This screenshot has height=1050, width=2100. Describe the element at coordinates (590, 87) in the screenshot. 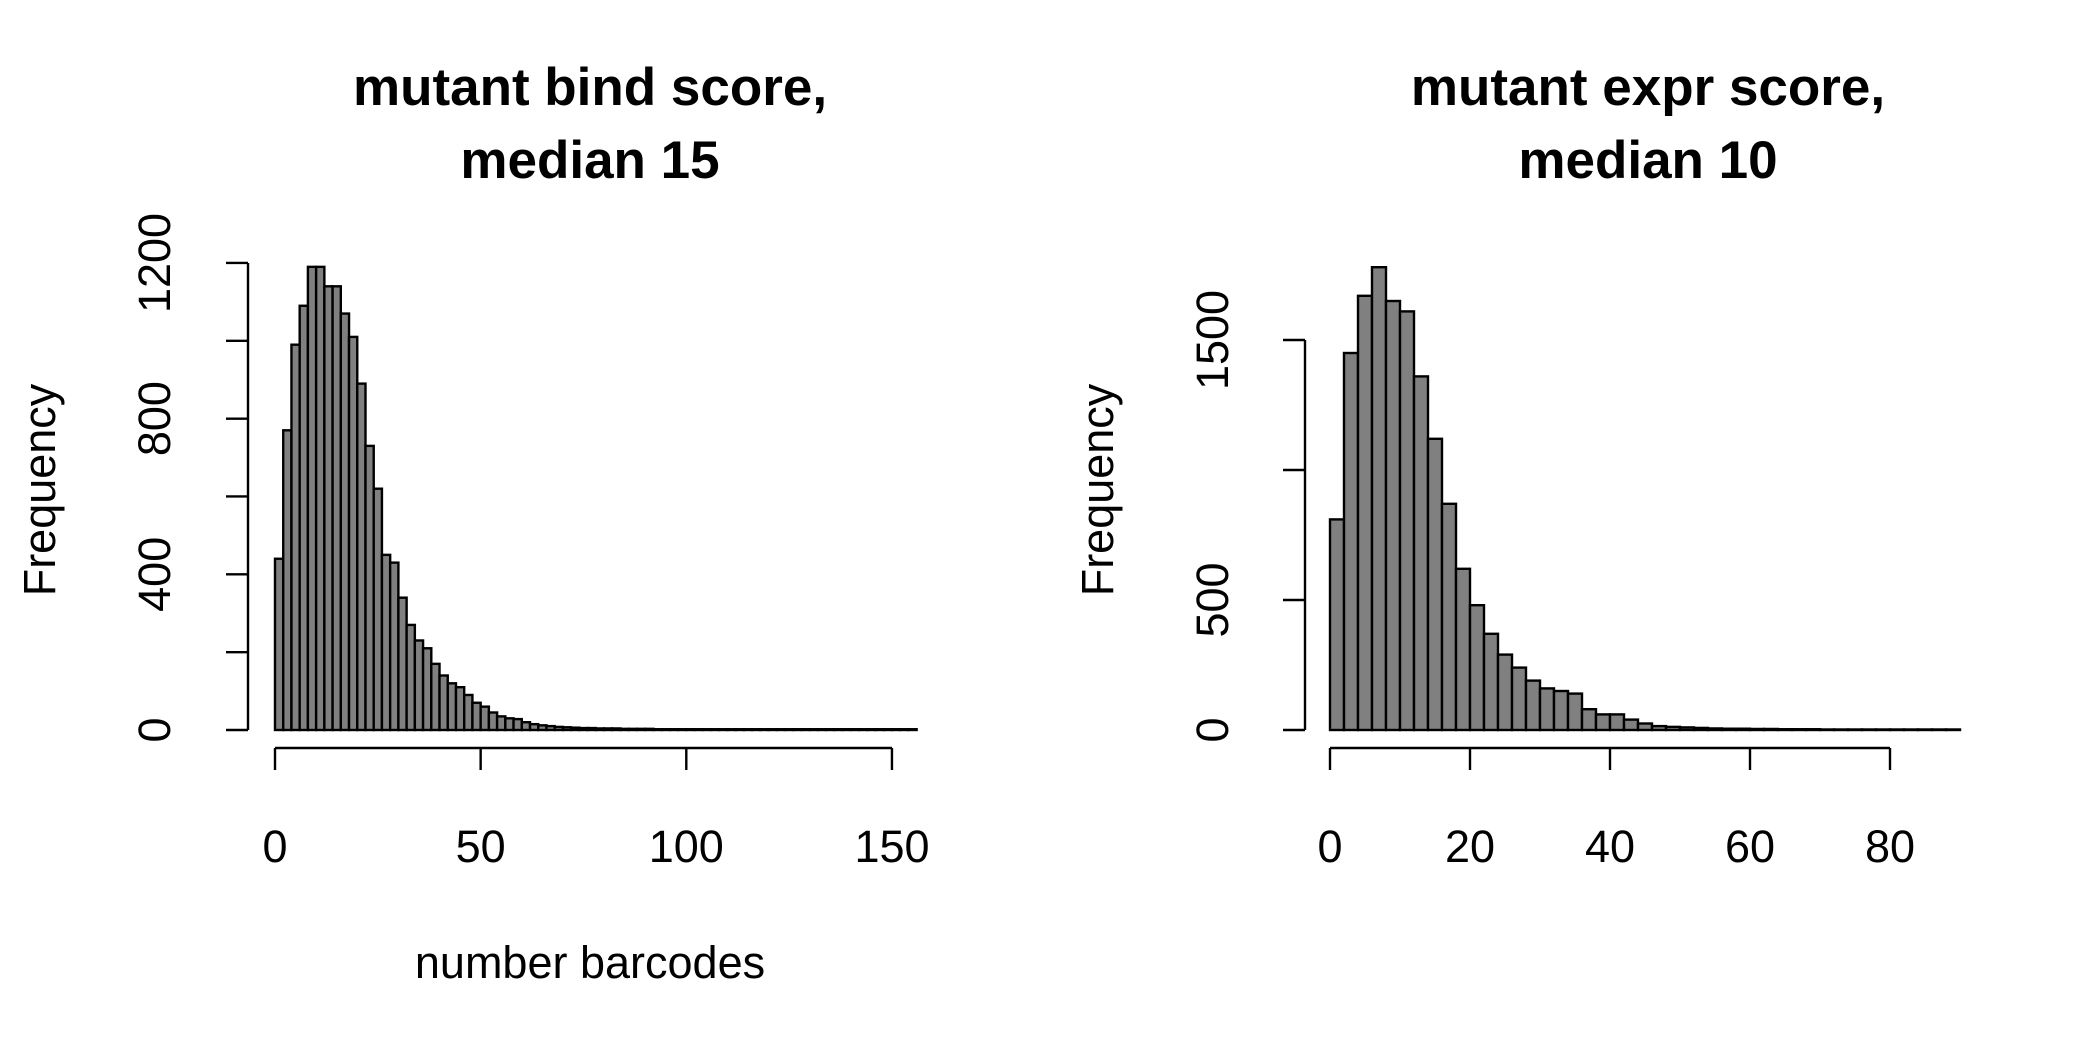

I see `chart-title-line1: mutant bind score,` at that location.